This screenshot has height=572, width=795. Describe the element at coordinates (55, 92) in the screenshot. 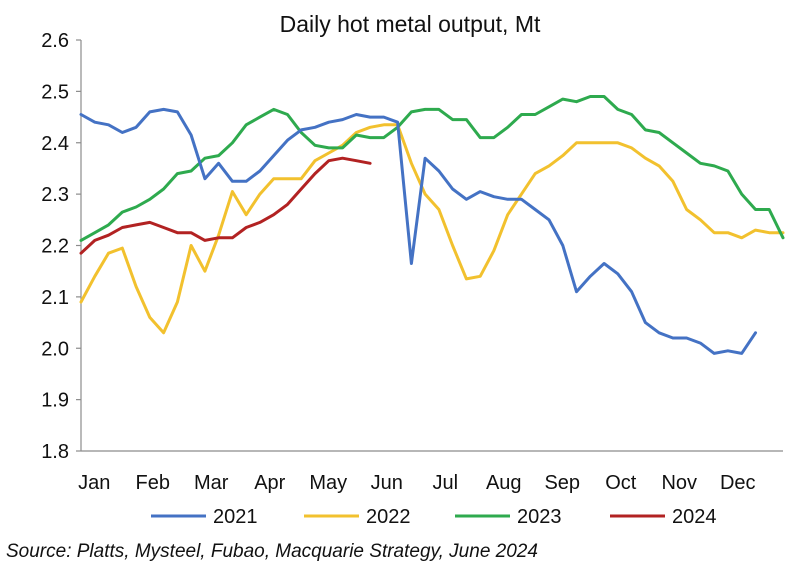

I see `y-tick-label: 2.5` at that location.